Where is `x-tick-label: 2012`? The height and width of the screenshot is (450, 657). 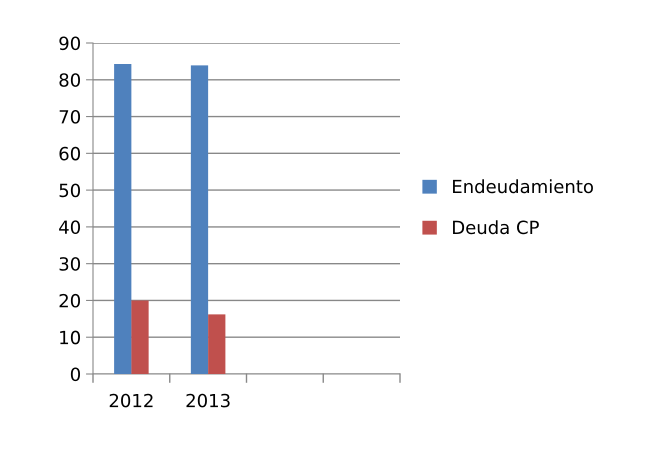
x-tick-label: 2012 is located at coordinates (131, 401).